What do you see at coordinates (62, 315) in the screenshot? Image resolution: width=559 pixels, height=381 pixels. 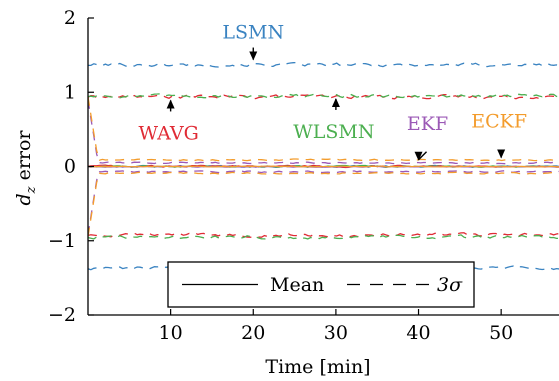 I see `y-tick-label: −2` at bounding box center [62, 315].